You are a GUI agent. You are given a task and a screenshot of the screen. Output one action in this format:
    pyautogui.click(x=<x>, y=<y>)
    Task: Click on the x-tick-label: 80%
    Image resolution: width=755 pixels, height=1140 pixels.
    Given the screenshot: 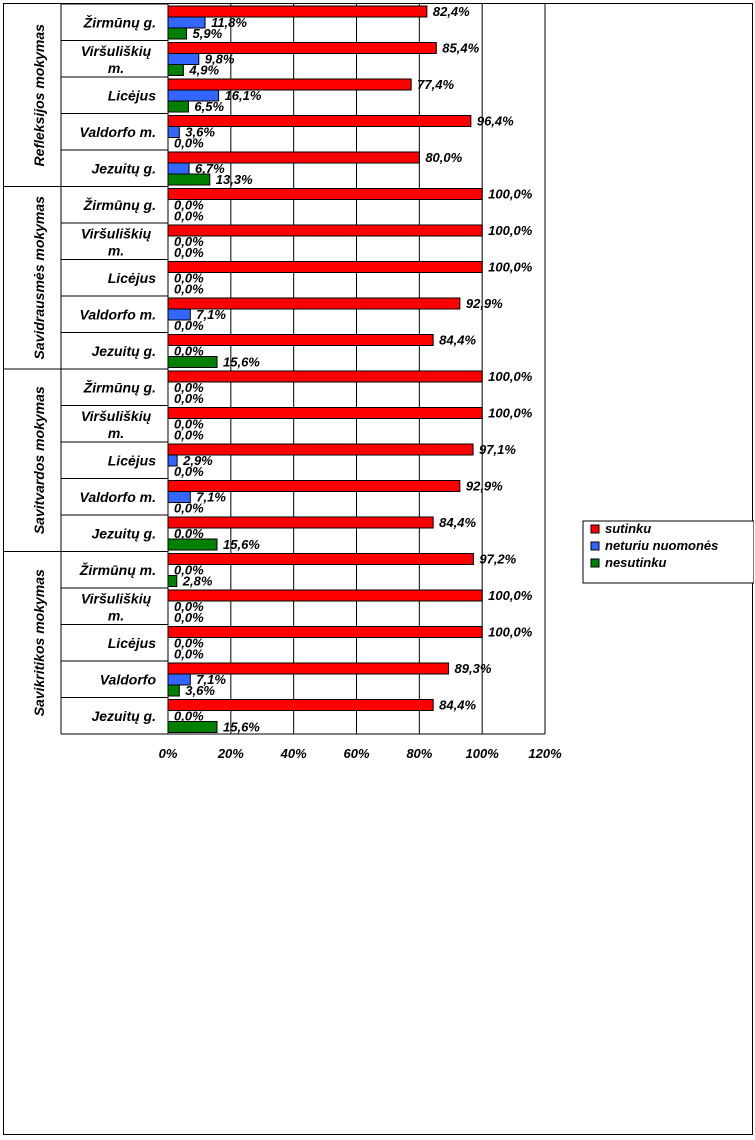 What is the action you would take?
    pyautogui.click(x=419, y=753)
    